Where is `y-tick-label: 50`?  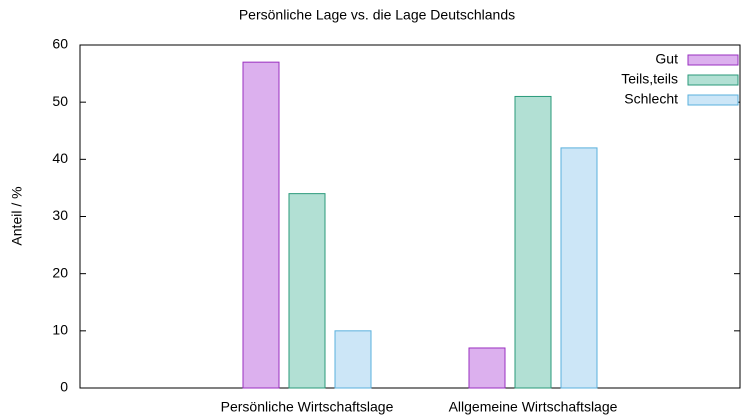
y-tick-label: 50 is located at coordinates (60, 101).